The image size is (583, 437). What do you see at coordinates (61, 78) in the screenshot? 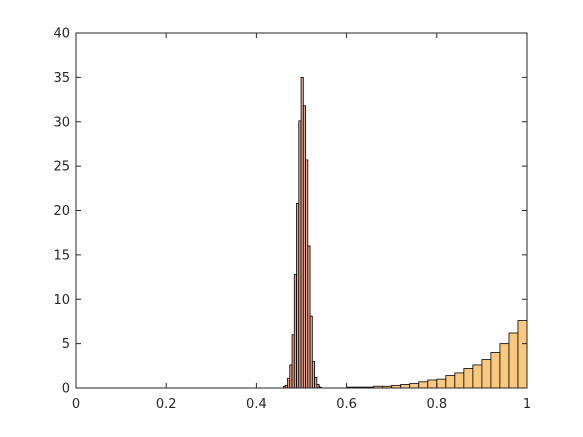
I see `y-tick-label: 35` at bounding box center [61, 78].